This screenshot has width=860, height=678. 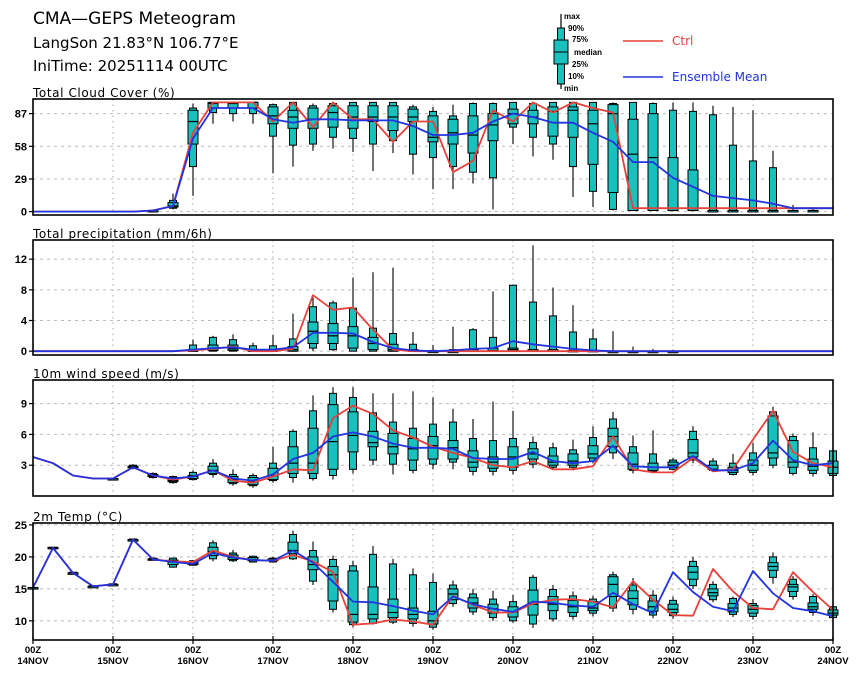 I want to click on x-tick-label-date: 24NOV, so click(x=833, y=661).